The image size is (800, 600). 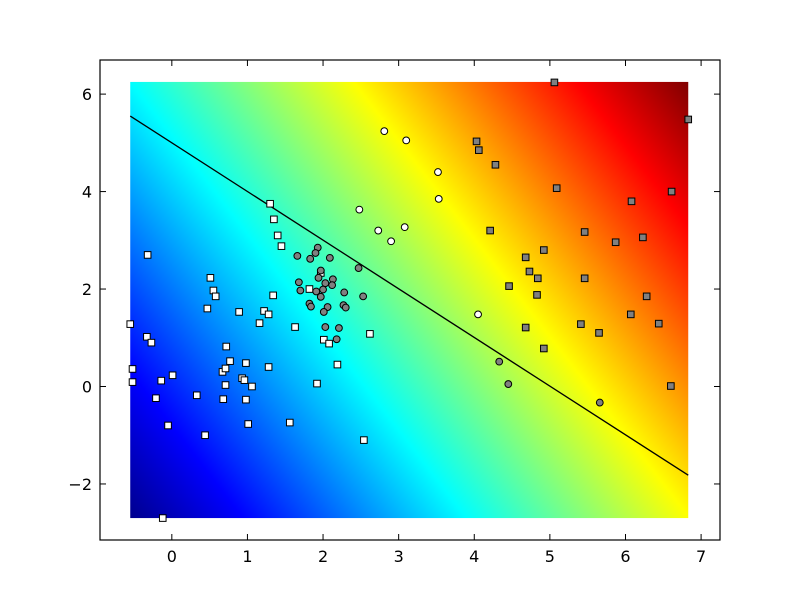 I want to click on x-tick-label: 7, so click(x=701, y=556).